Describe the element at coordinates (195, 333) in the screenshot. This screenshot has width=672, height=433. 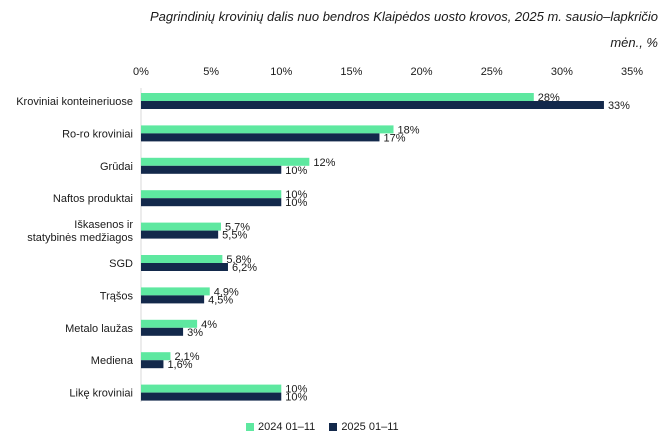
I see `data-label: 3%` at that location.